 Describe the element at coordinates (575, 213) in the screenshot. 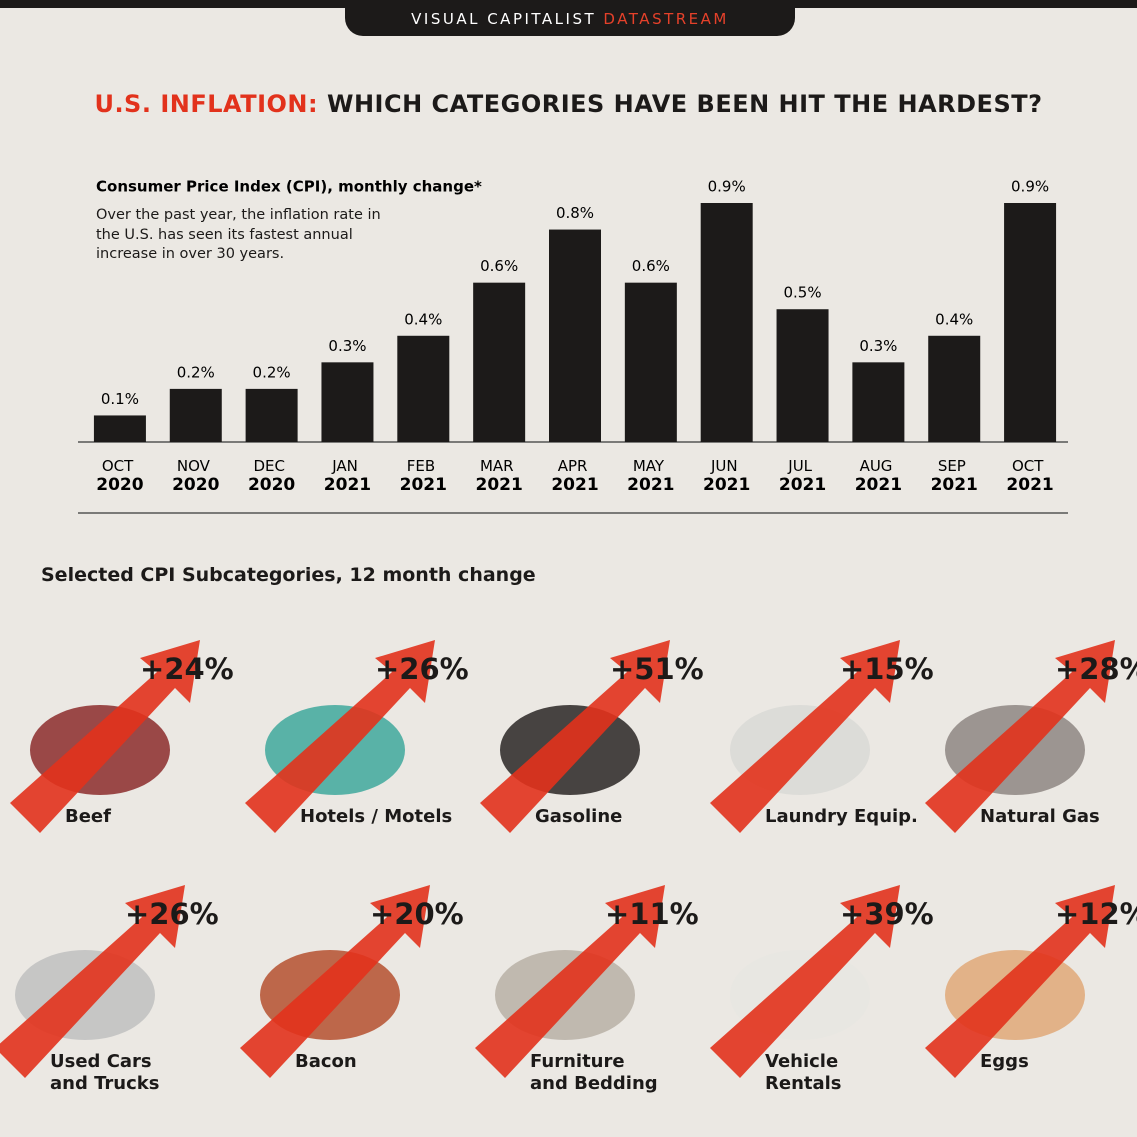

I see `value-label: 0.8%` at that location.